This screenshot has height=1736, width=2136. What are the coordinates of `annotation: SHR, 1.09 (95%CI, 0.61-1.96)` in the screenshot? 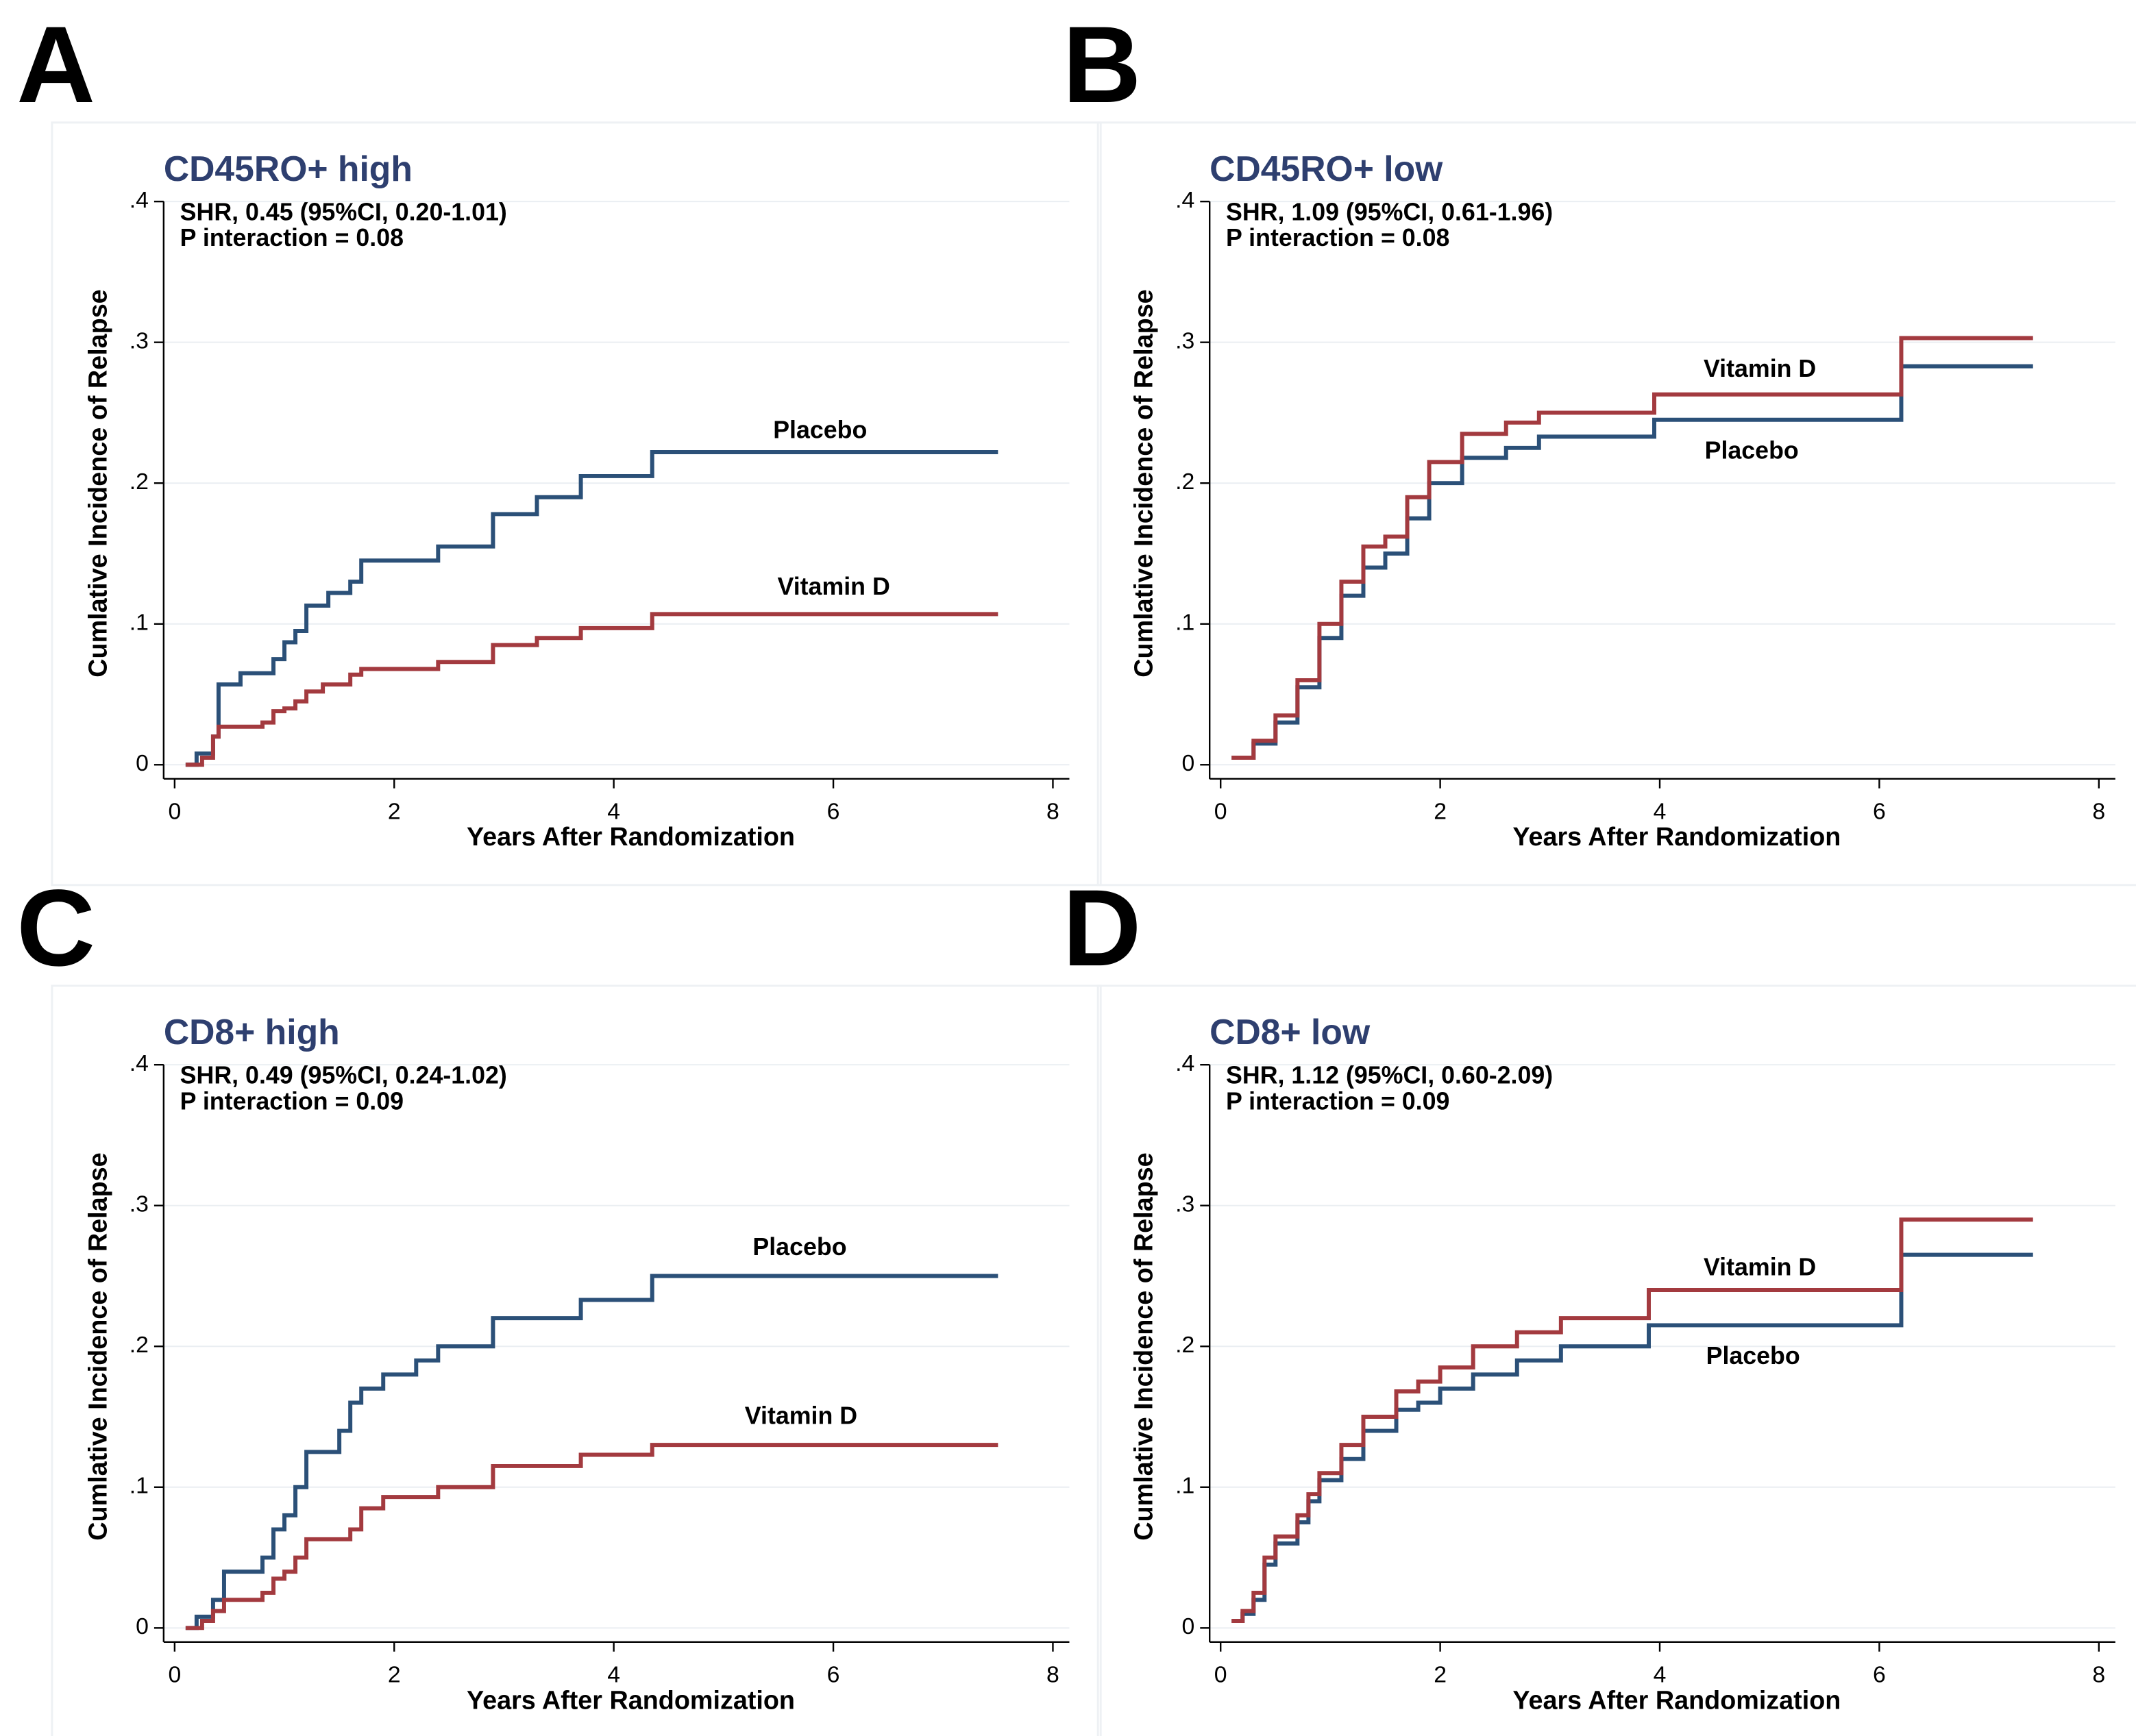 It's located at (1390, 212).